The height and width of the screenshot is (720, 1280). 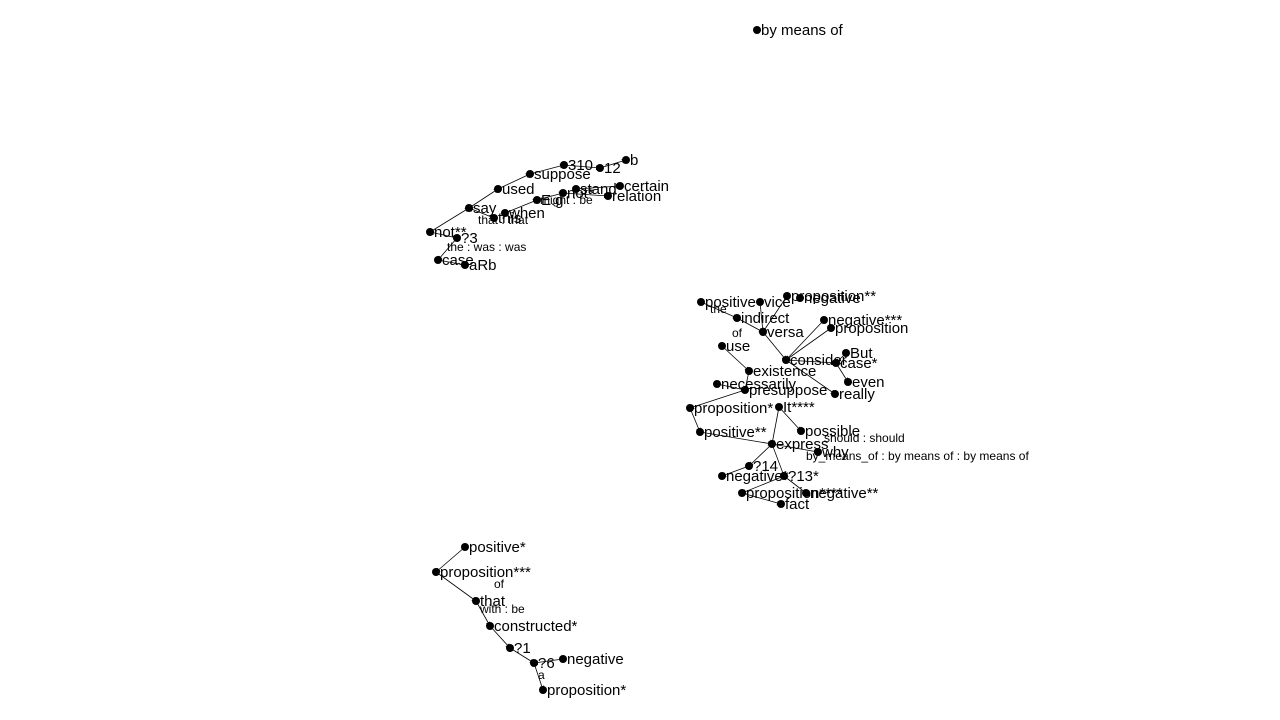 I want to click on node-label: vice, so click(x=777, y=302).